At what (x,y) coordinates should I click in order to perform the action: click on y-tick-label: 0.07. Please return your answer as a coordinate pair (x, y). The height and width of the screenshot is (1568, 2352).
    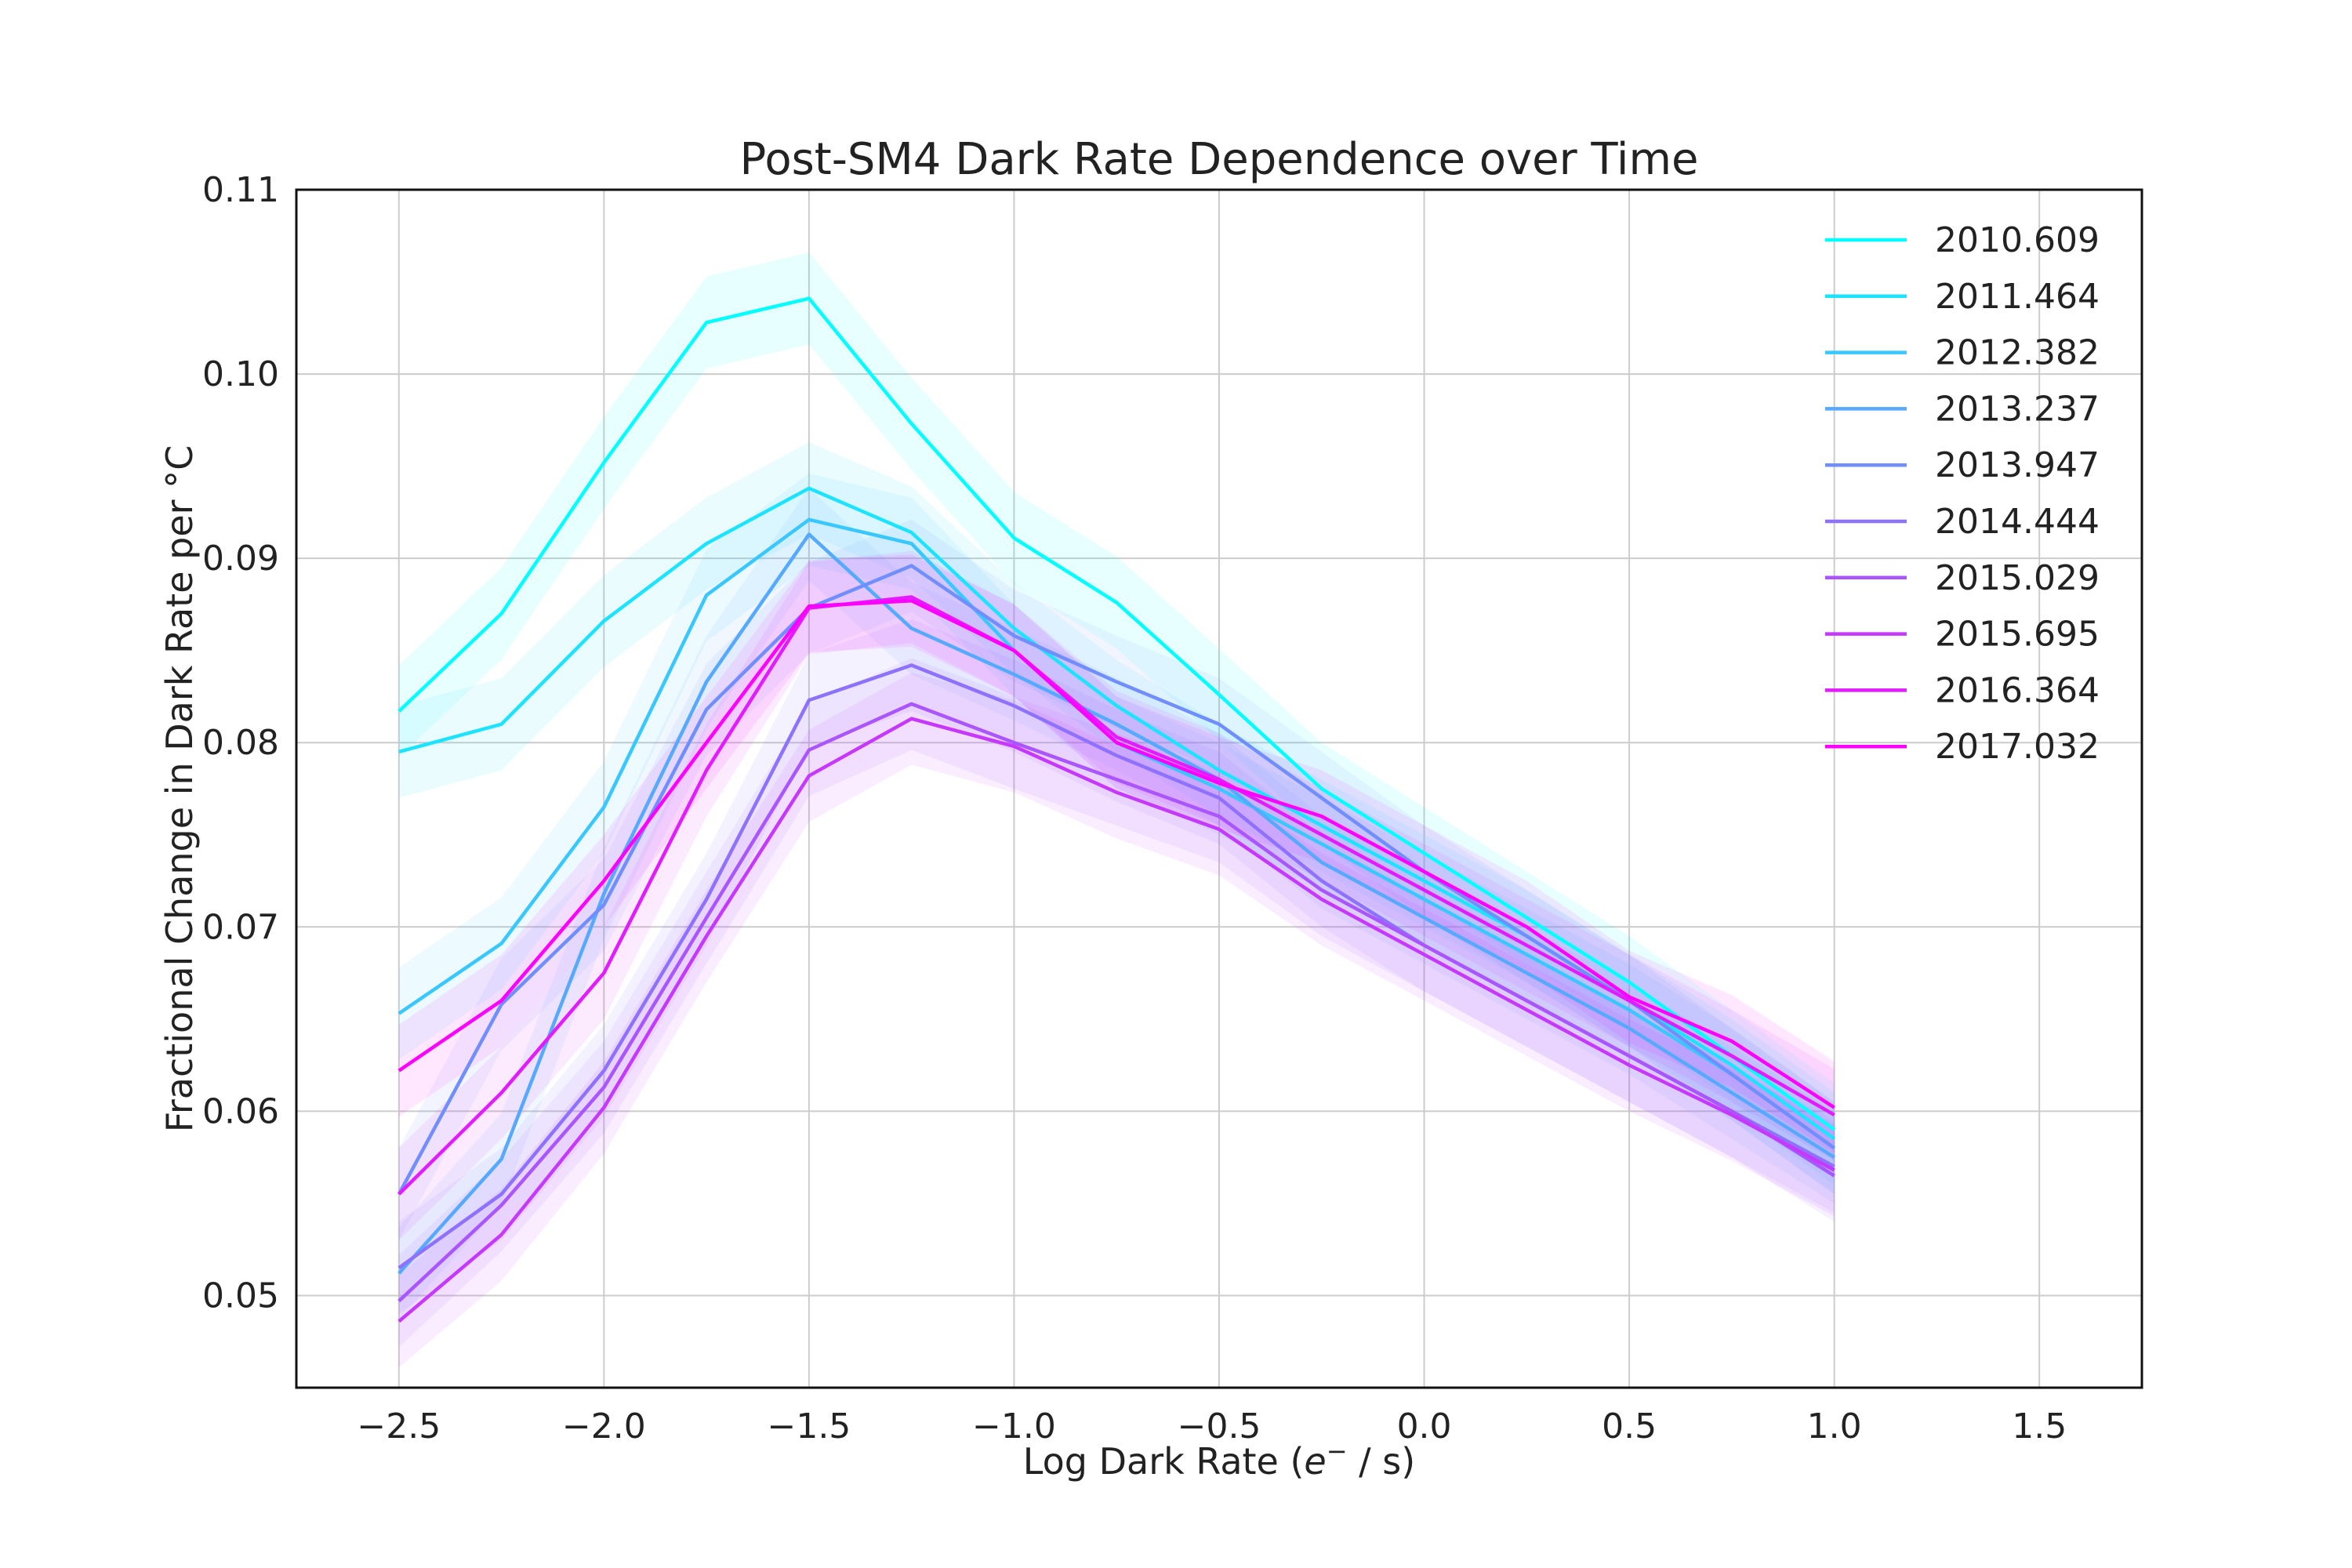
    Looking at the image, I should click on (240, 927).